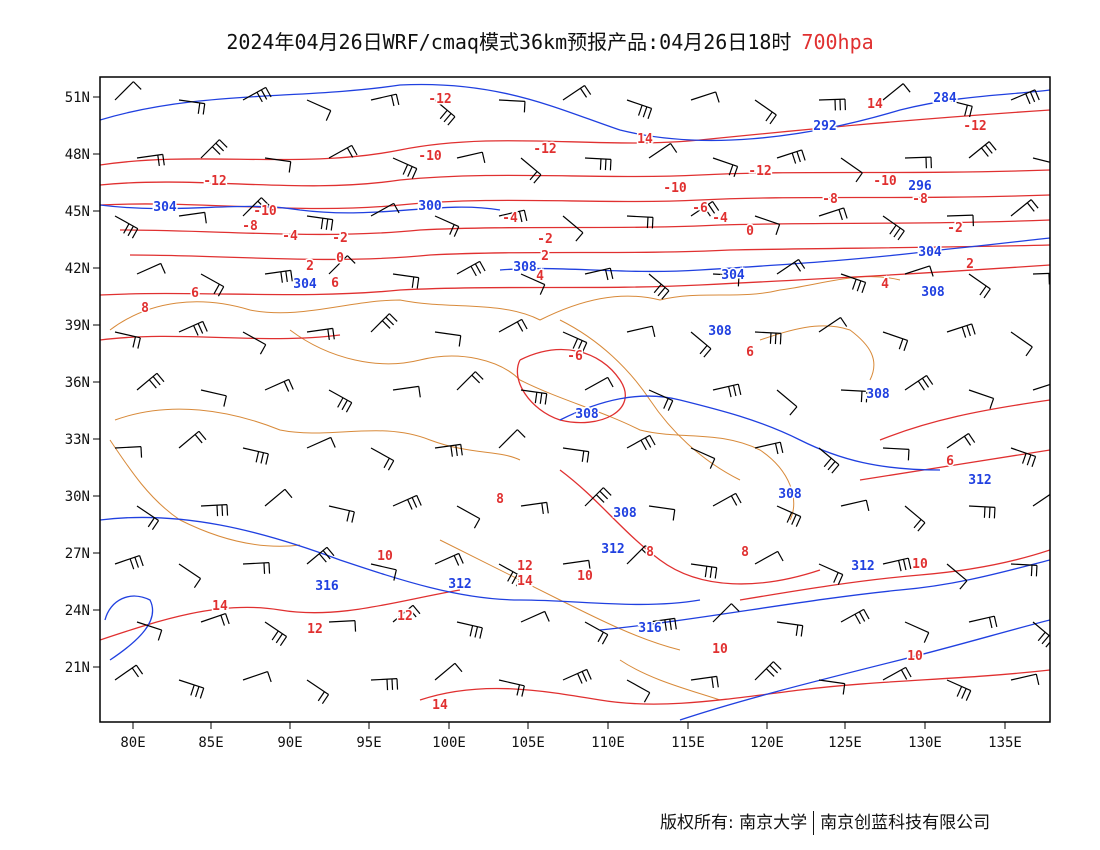  Describe the element at coordinates (825, 821) in the screenshot. I see `copyright-footer: 版权所有: 南京大学 南京创蓝科技有限公司` at that location.